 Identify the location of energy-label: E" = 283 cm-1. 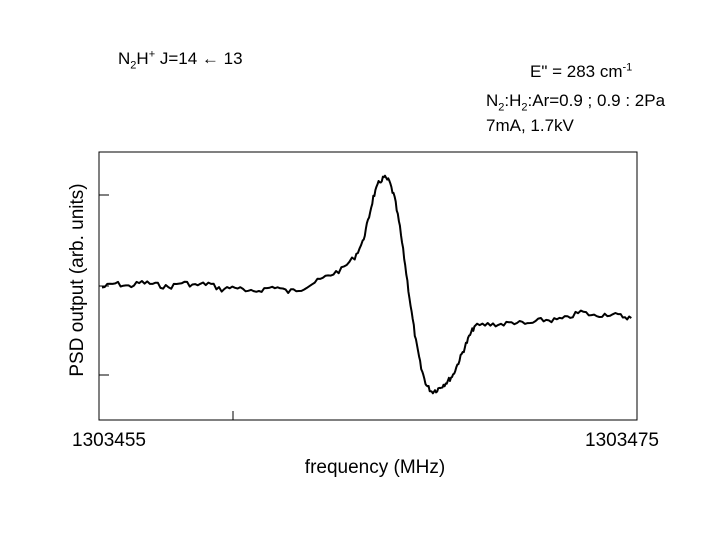
(581, 71).